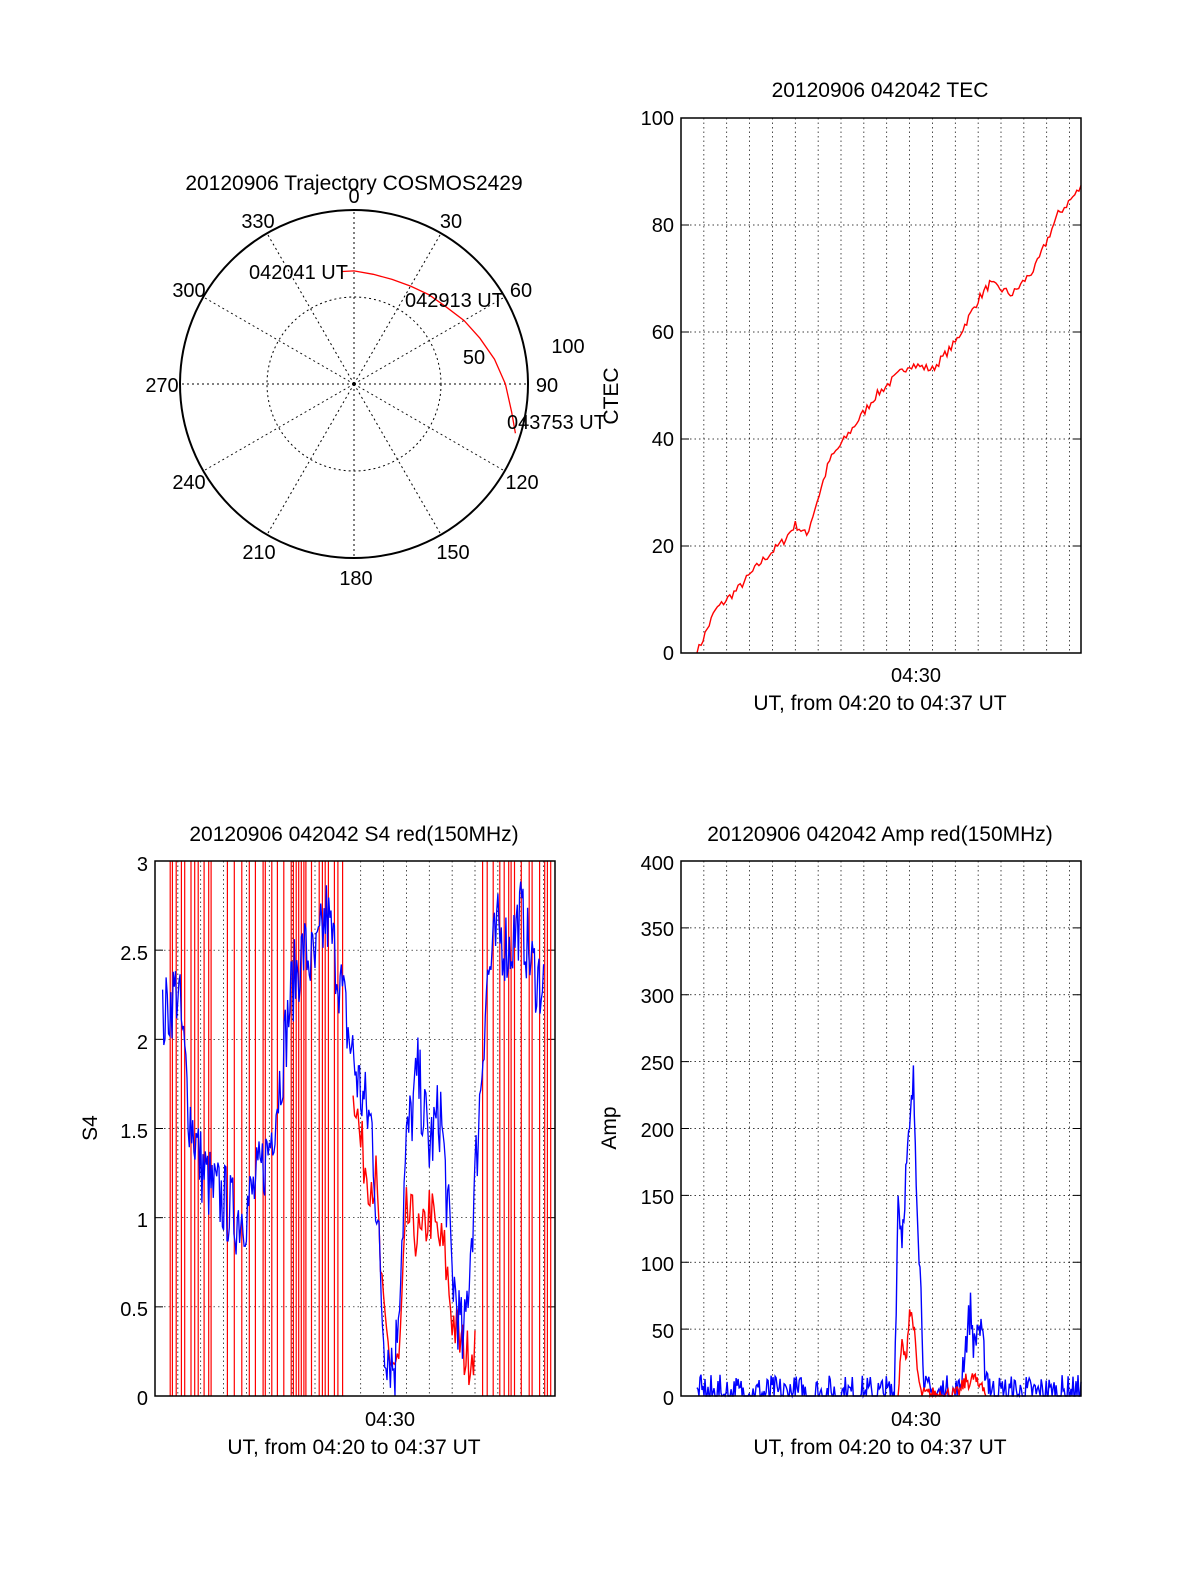 The width and height of the screenshot is (1200, 1575). I want to click on amp-ytick-0: 0, so click(668, 1399).